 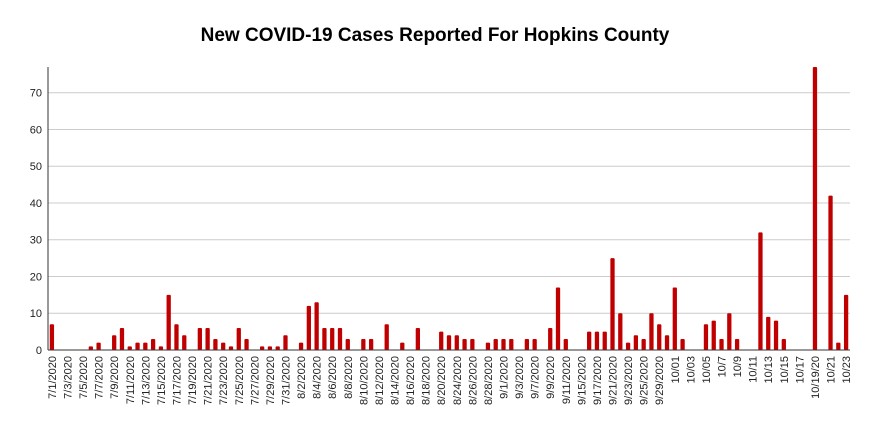 What do you see at coordinates (36, 314) in the screenshot?
I see `y-tick-label: 10` at bounding box center [36, 314].